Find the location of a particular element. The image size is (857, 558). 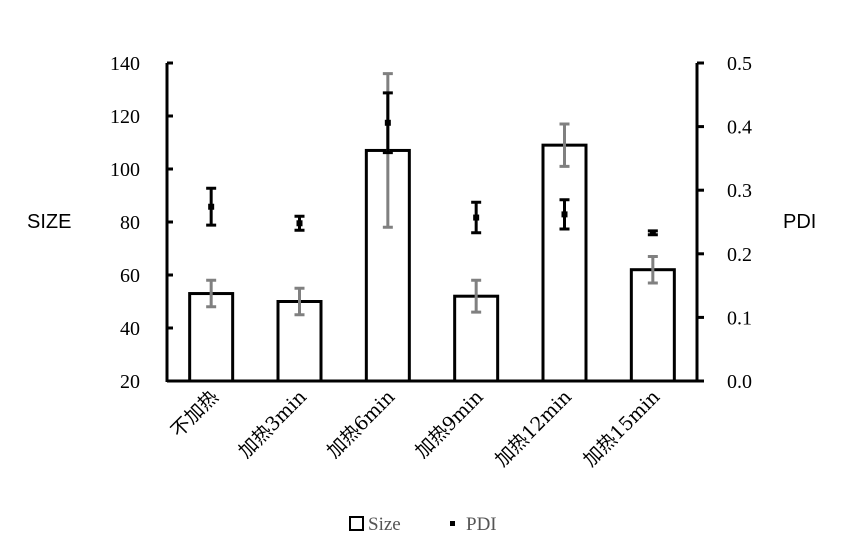

right-tick-label: 0.4 is located at coordinates (739, 128).